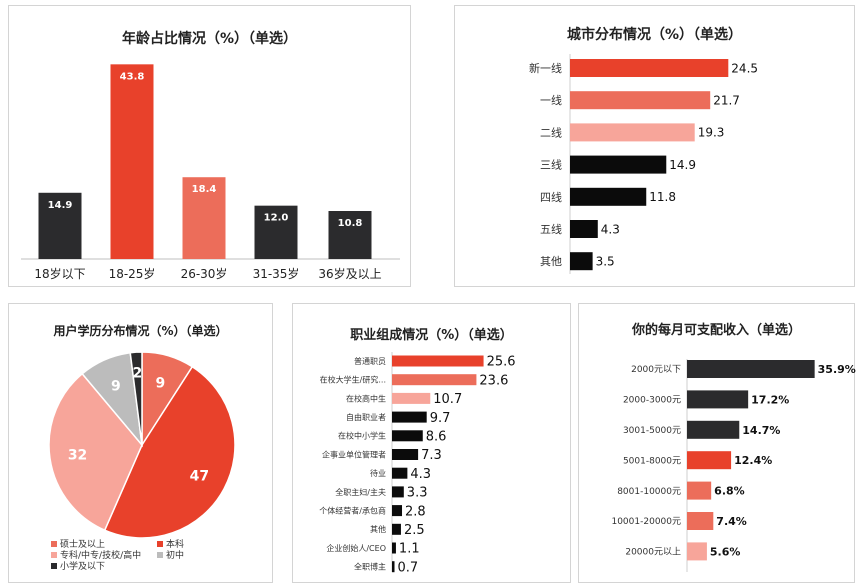  I want to click on income-category-label: 2000元以下, so click(656, 370).